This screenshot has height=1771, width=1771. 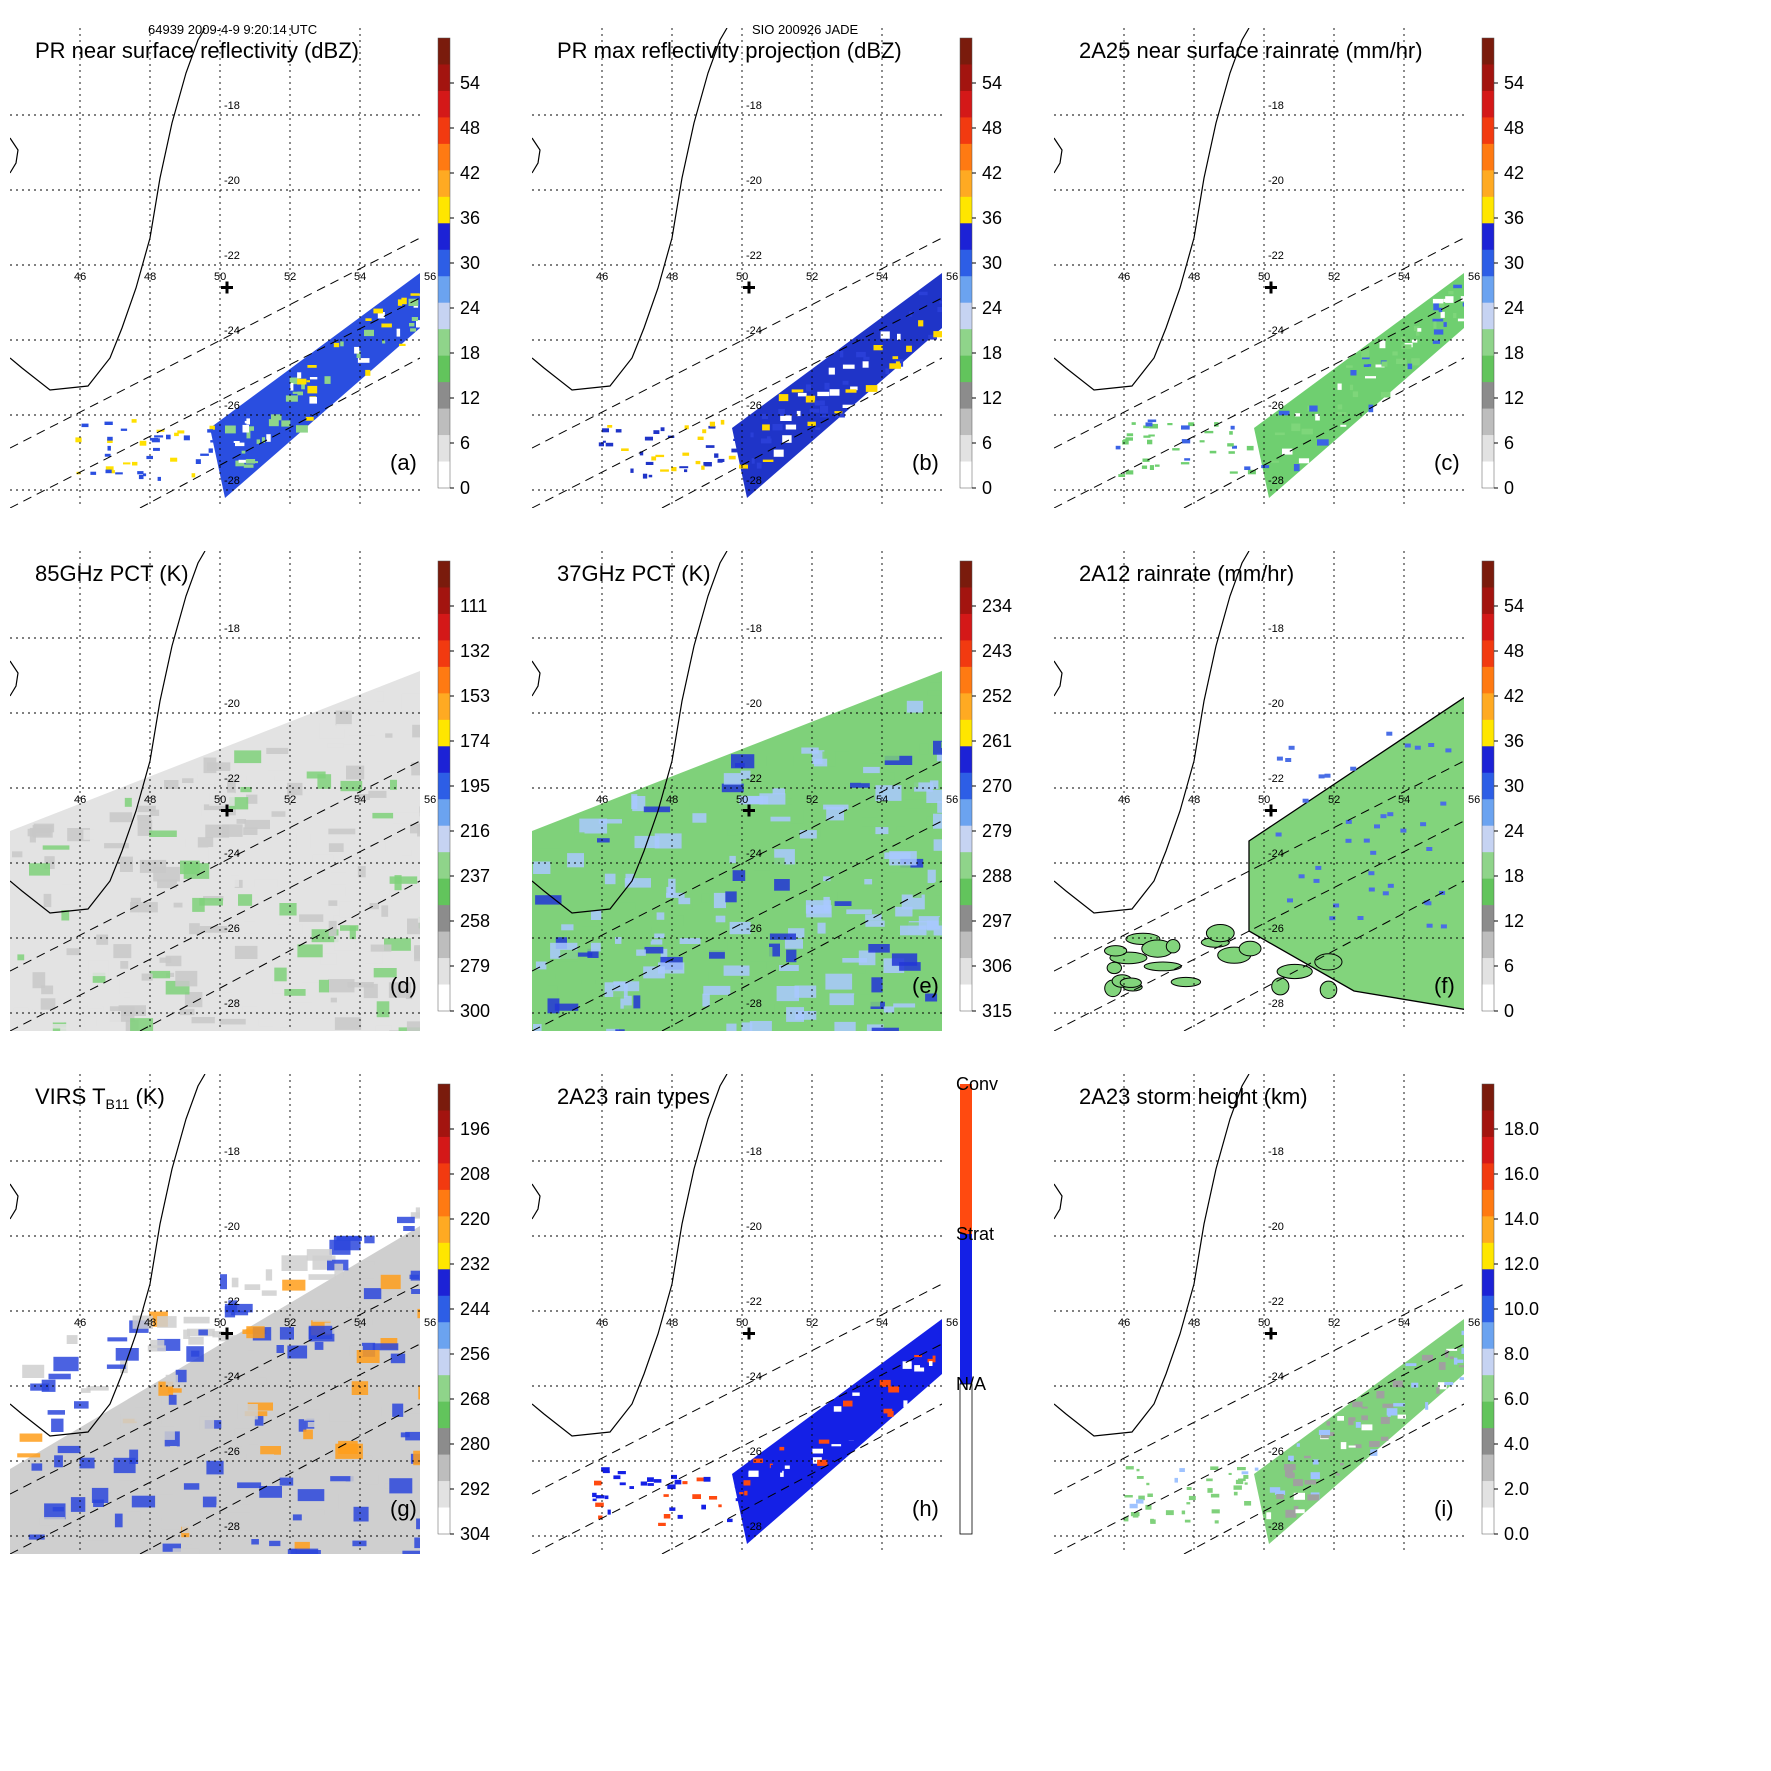 What do you see at coordinates (754, 704) in the screenshot?
I see `lat-label: -20` at bounding box center [754, 704].